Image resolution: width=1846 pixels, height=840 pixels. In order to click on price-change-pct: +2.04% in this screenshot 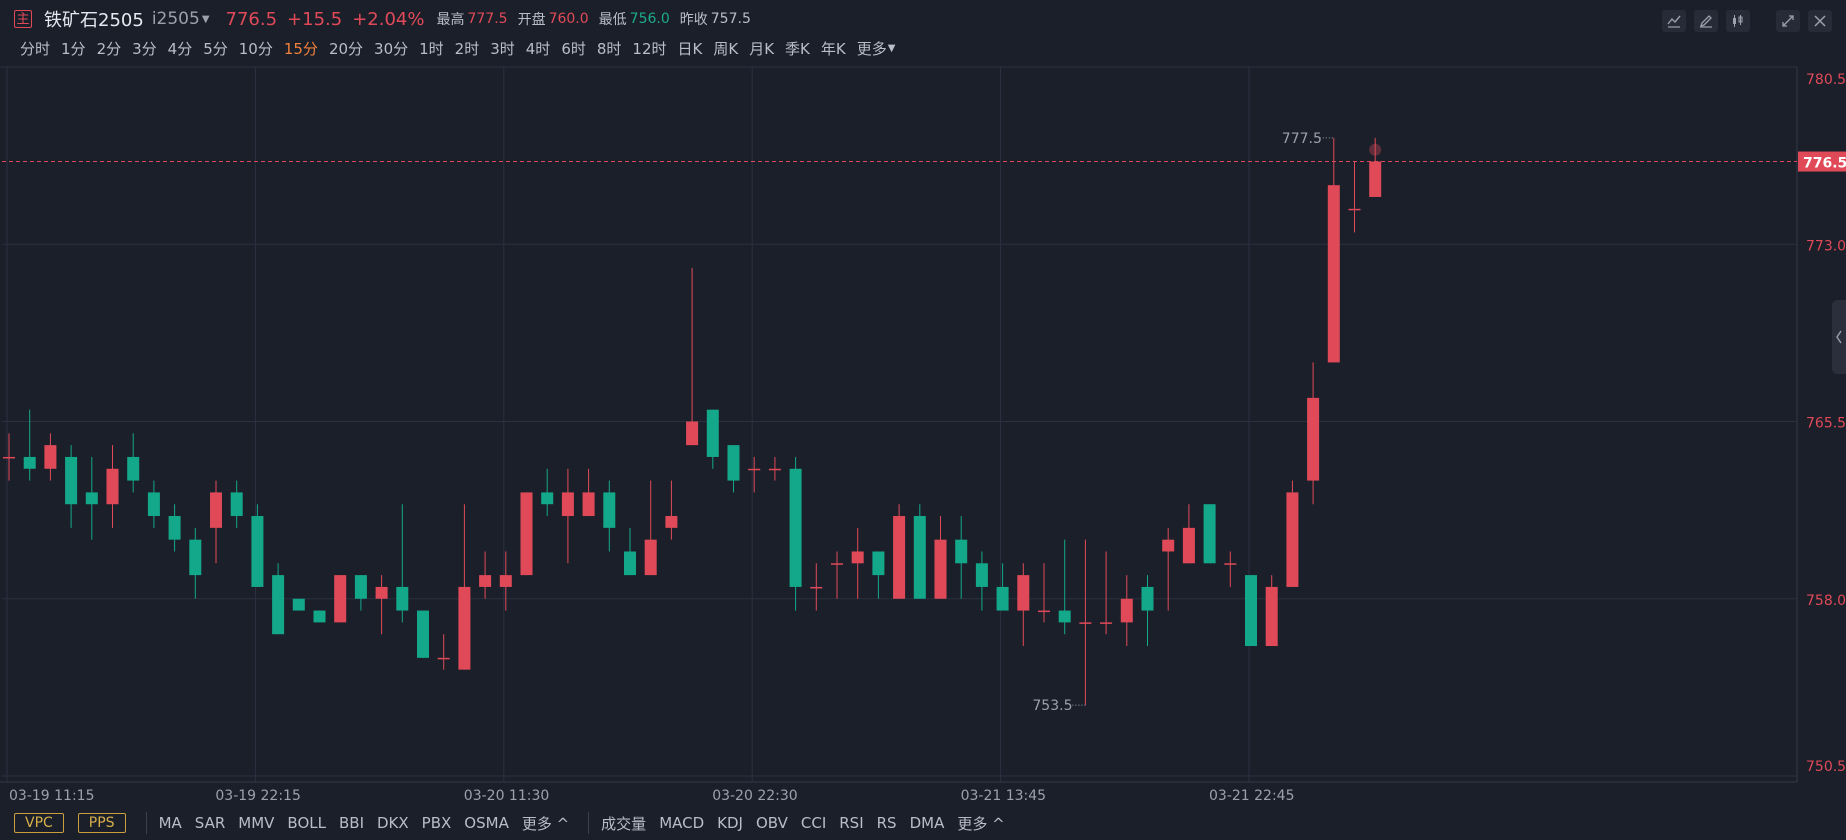, I will do `click(388, 19)`.